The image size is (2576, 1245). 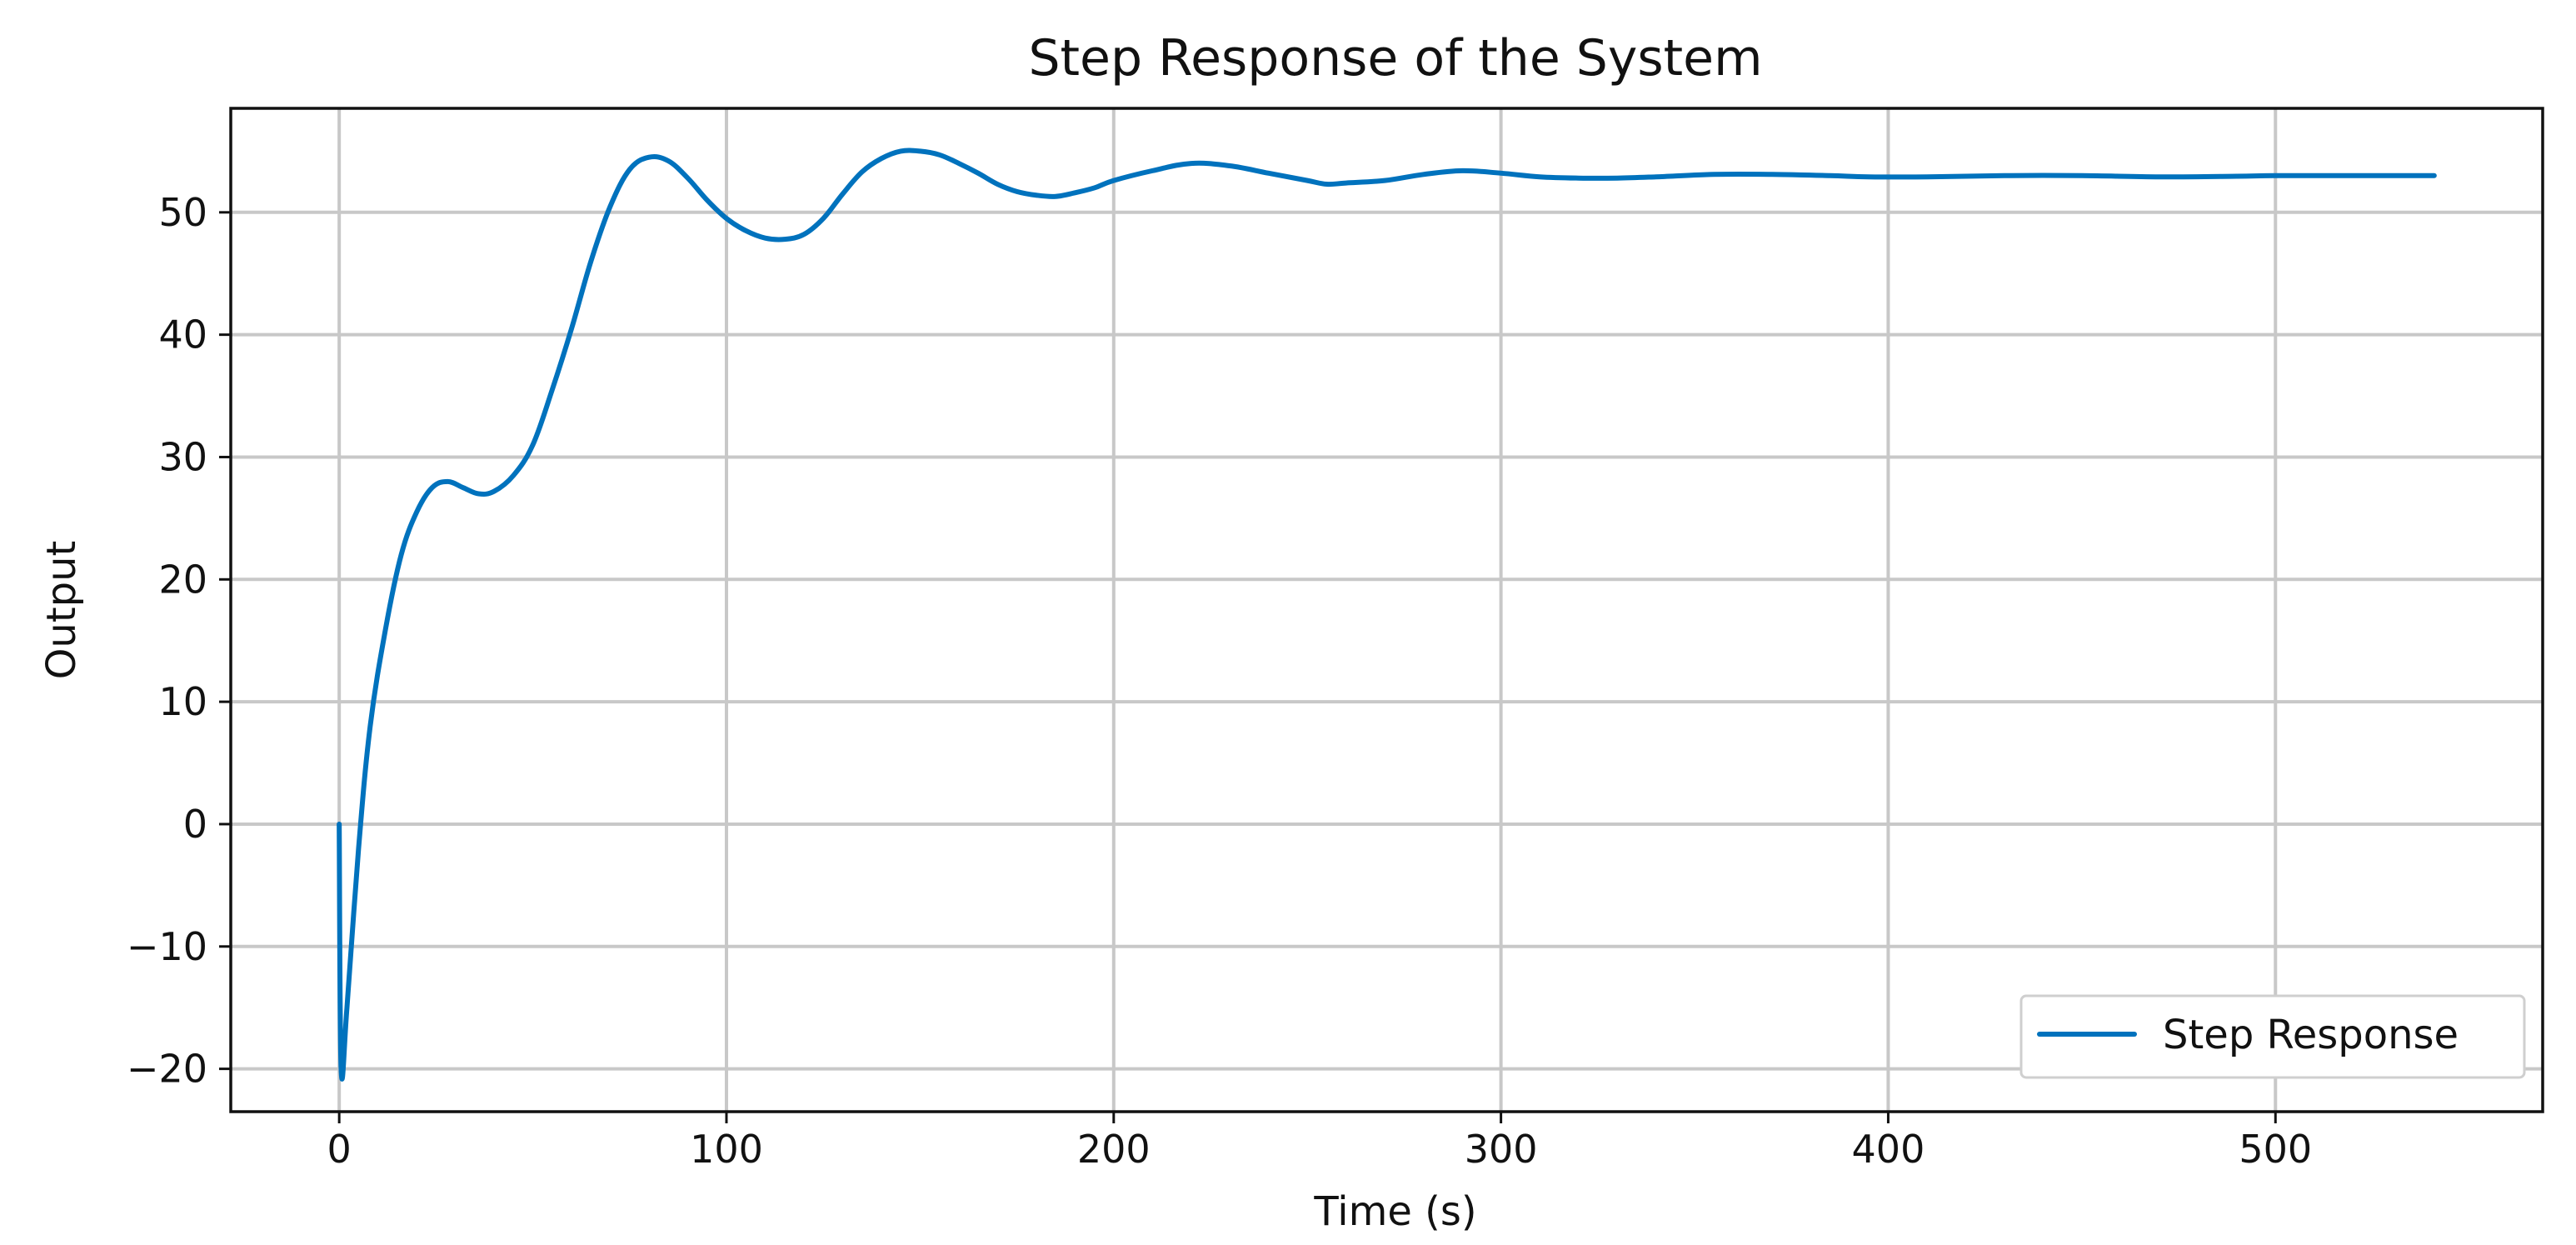 I want to click on y-tick-label: −20, so click(x=167, y=1069).